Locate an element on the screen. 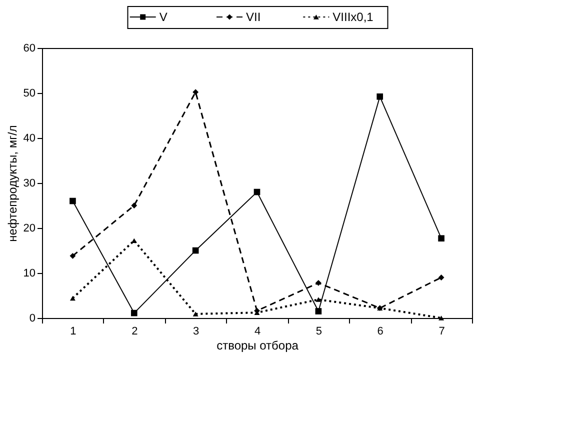 The image size is (565, 430). x-tick-label: 3 is located at coordinates (196, 332).